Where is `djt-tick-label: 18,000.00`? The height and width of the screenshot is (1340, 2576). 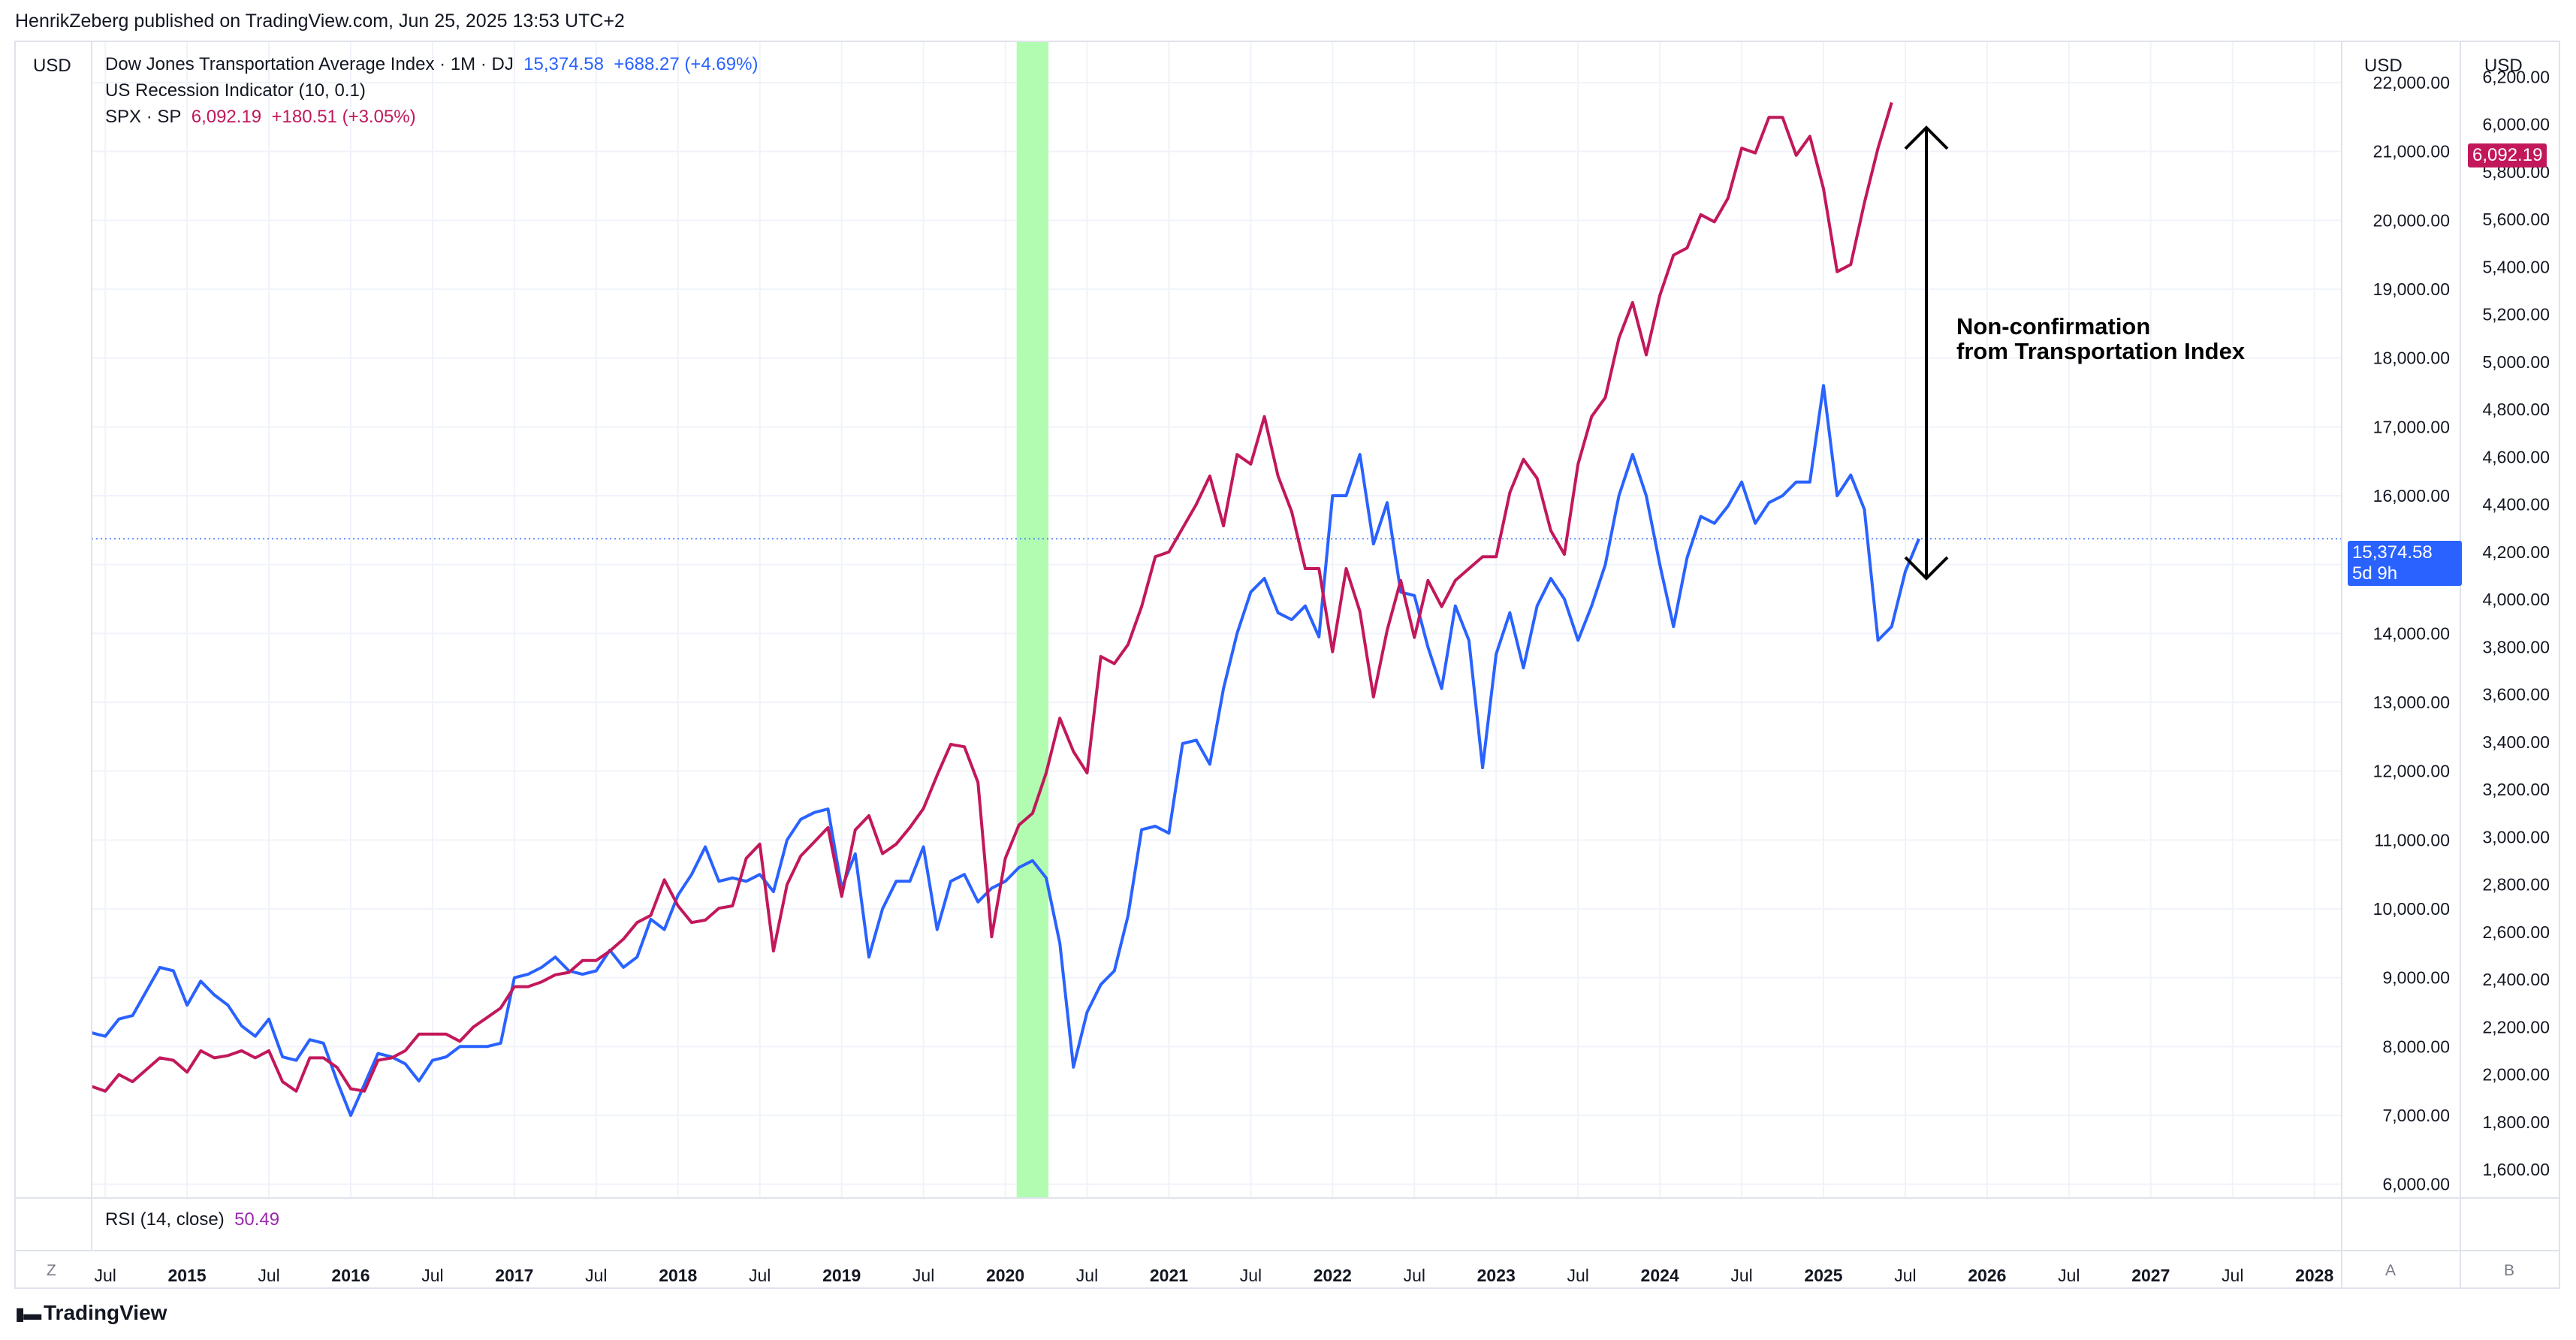 djt-tick-label: 18,000.00 is located at coordinates (2411, 358).